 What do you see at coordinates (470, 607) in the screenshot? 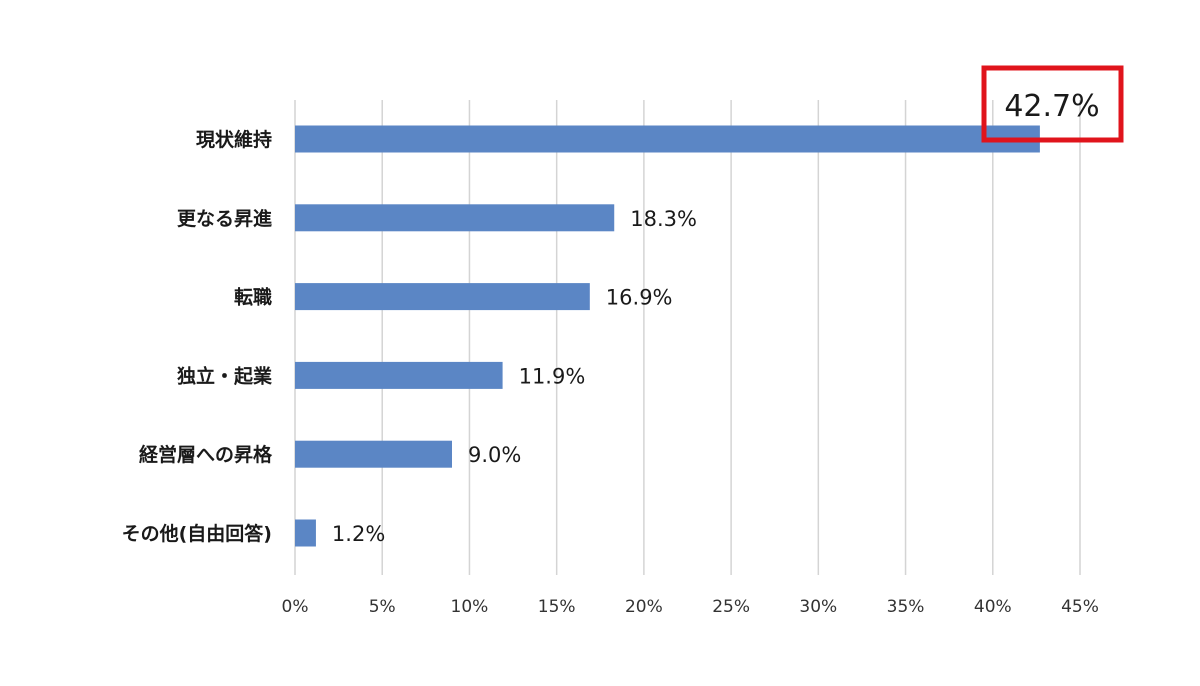
I see `x-tick-label: 10%` at bounding box center [470, 607].